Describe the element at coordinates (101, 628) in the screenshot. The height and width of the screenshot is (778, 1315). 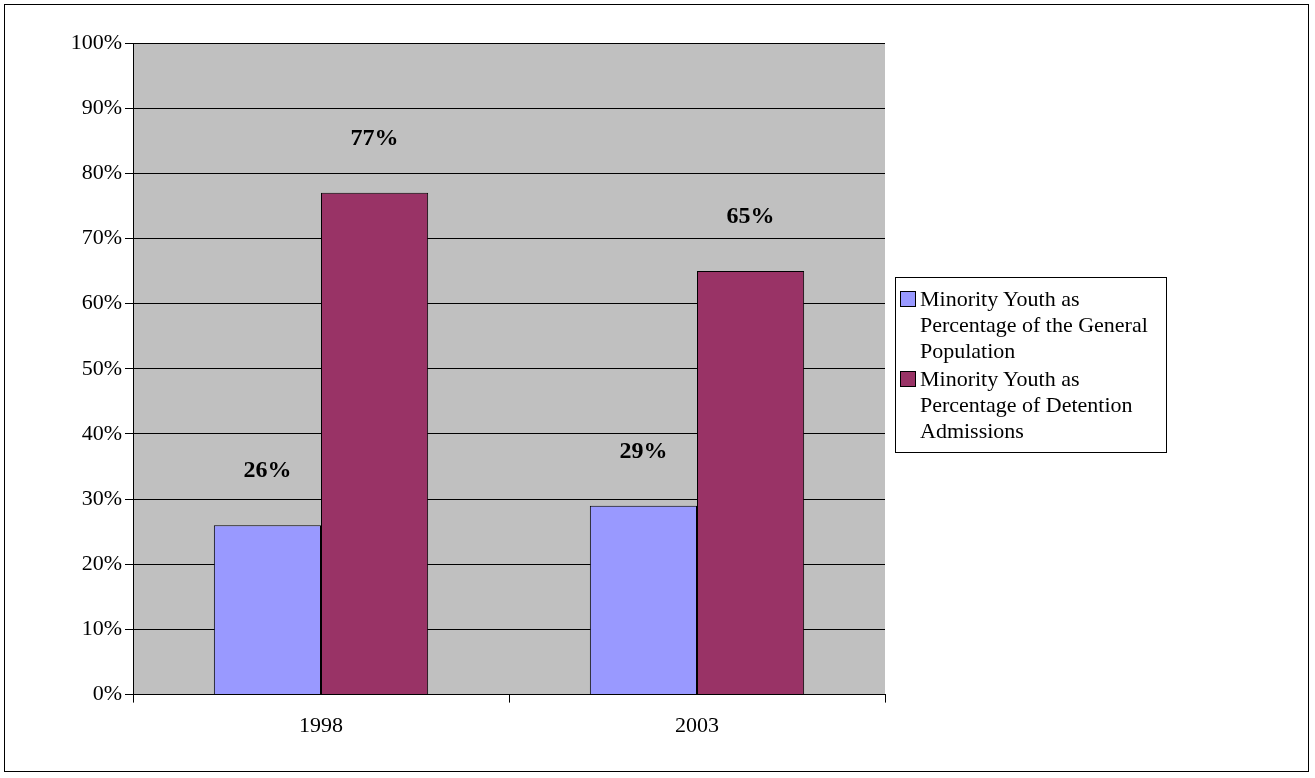
I see `y-tick-label: 10%` at that location.